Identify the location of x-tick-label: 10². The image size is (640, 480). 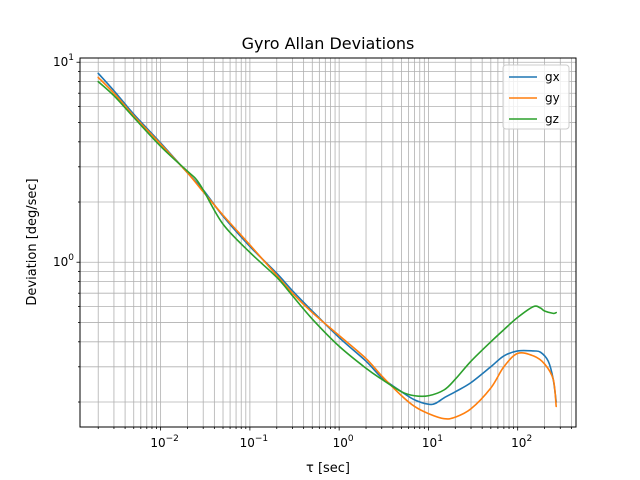
(521, 442).